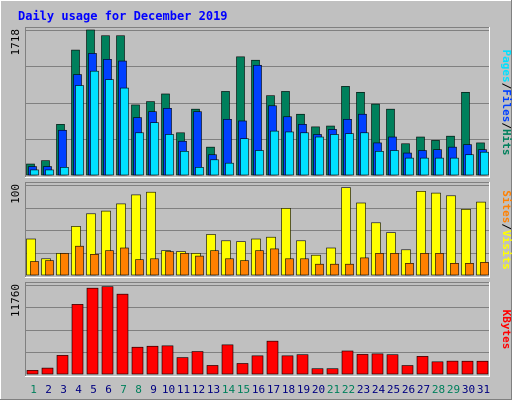 Image resolution: width=512 pixels, height=400 pixels. I want to click on series-legend-bottom: KBytes, so click(506, 330).